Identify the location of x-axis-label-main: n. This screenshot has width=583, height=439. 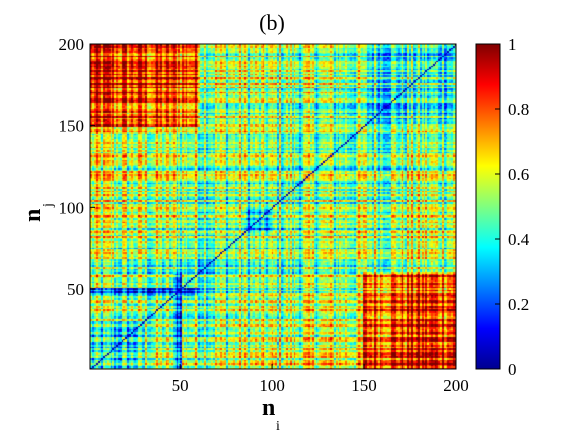
(268, 408).